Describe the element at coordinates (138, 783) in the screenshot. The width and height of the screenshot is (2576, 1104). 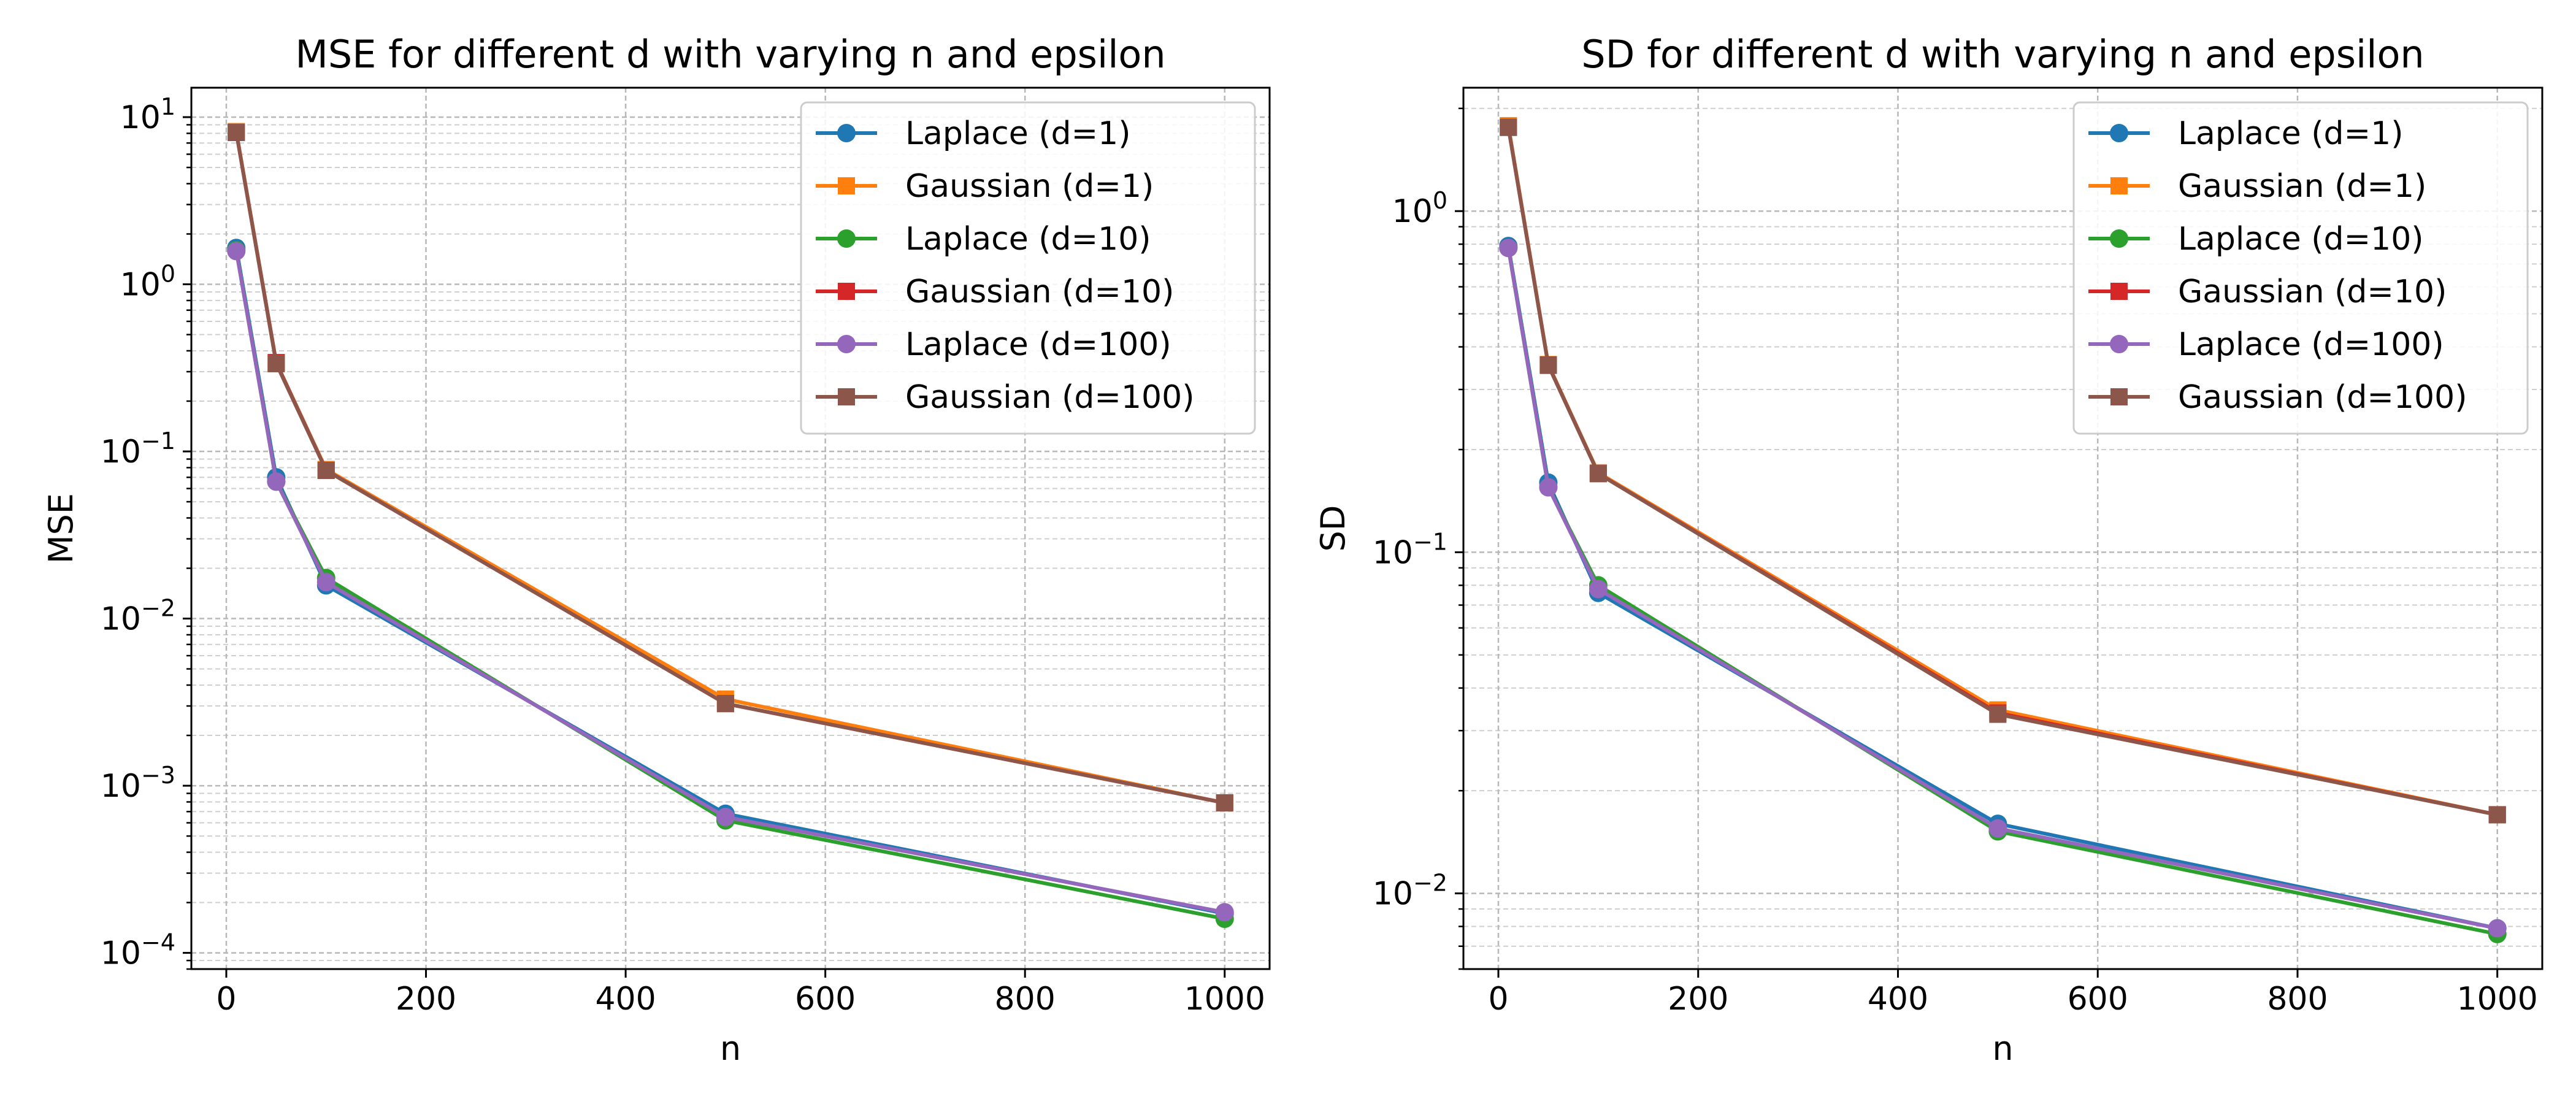
I see `mse-y-tick-label: 10⁻³` at that location.